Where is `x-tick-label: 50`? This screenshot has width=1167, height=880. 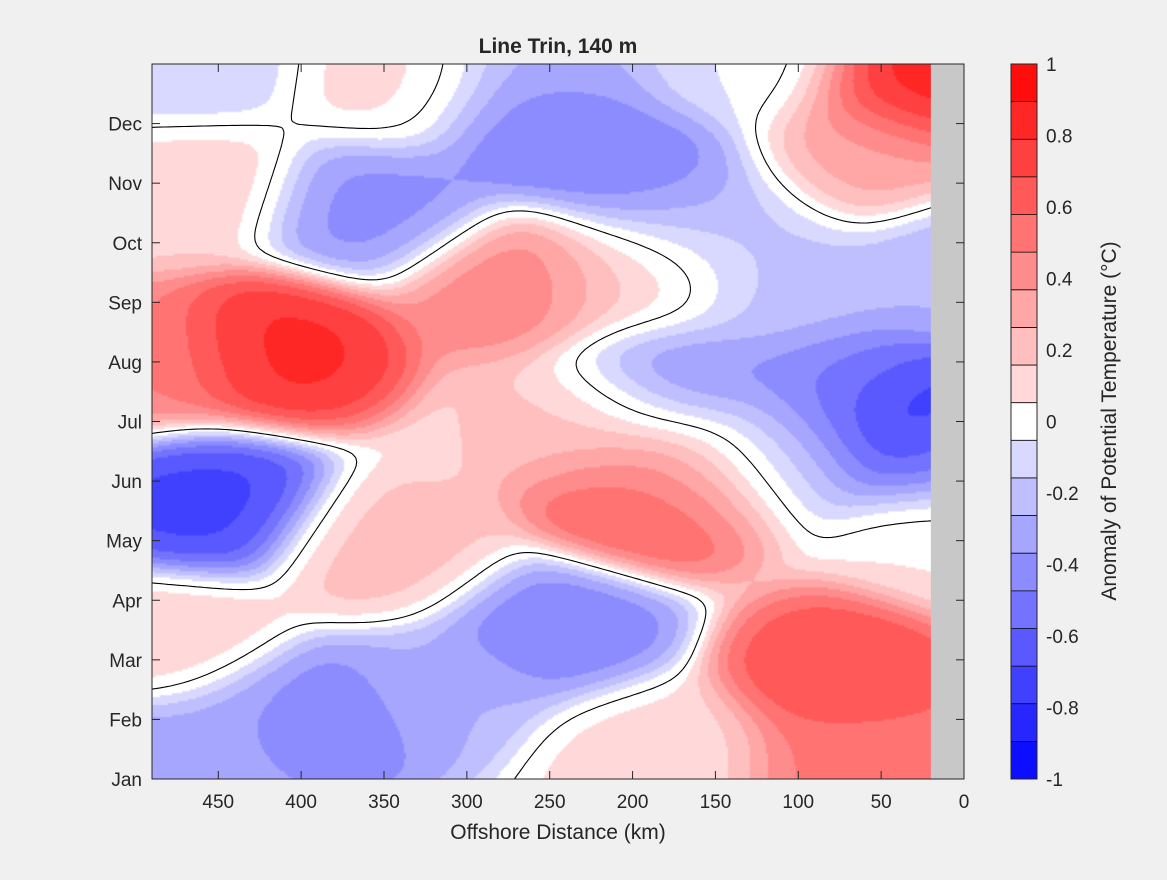
x-tick-label: 50 is located at coordinates (881, 802).